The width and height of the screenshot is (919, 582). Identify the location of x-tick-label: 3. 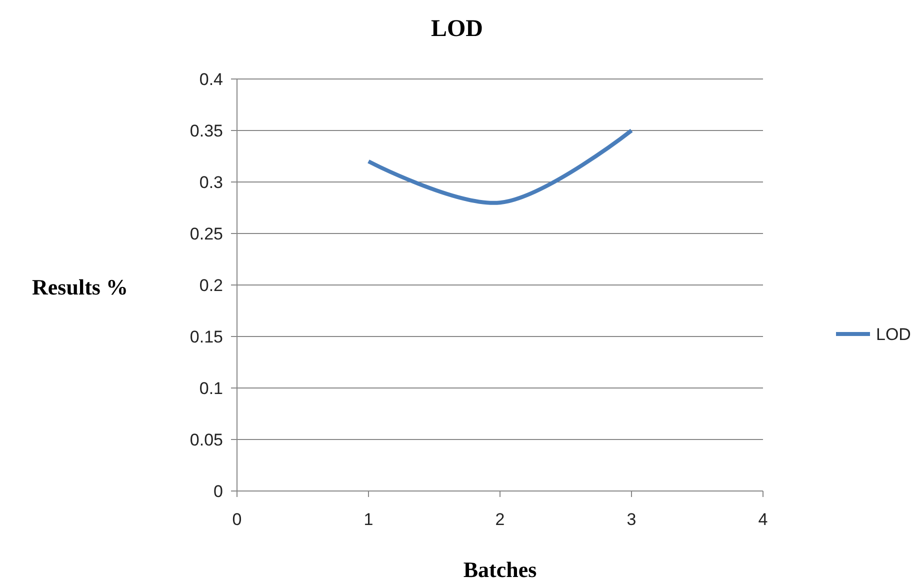
(631, 519).